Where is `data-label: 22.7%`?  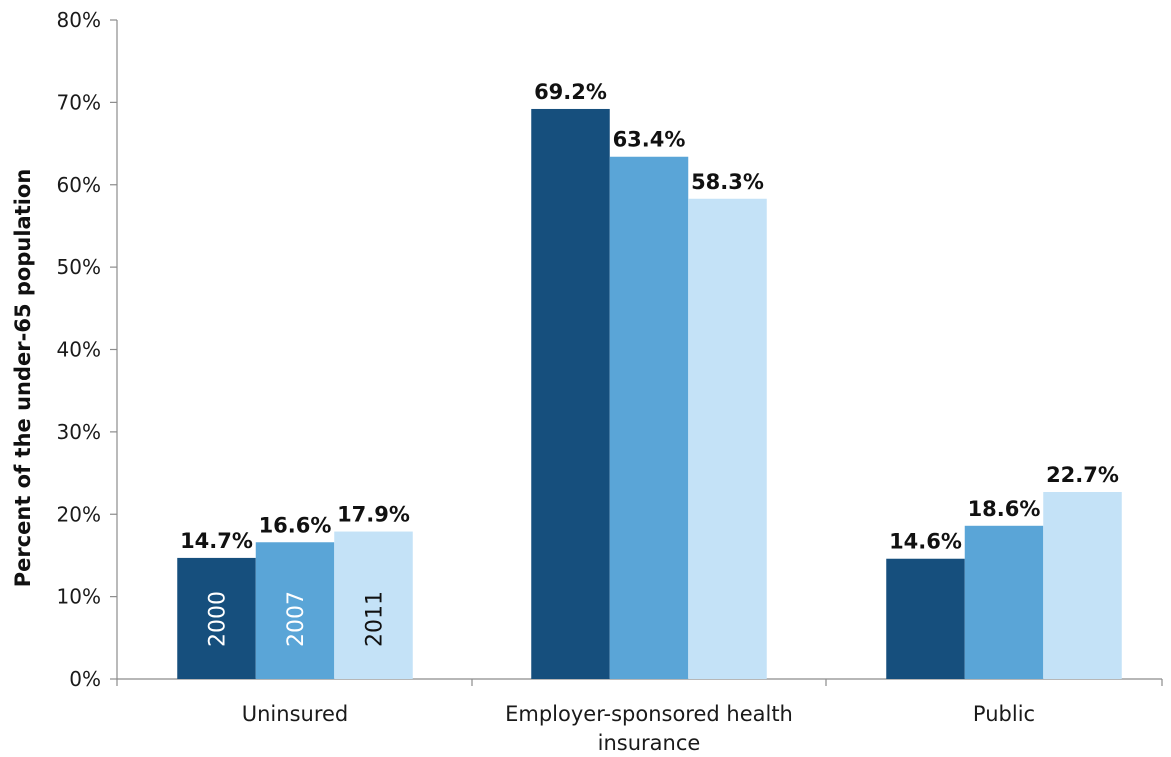
data-label: 22.7% is located at coordinates (1082, 475).